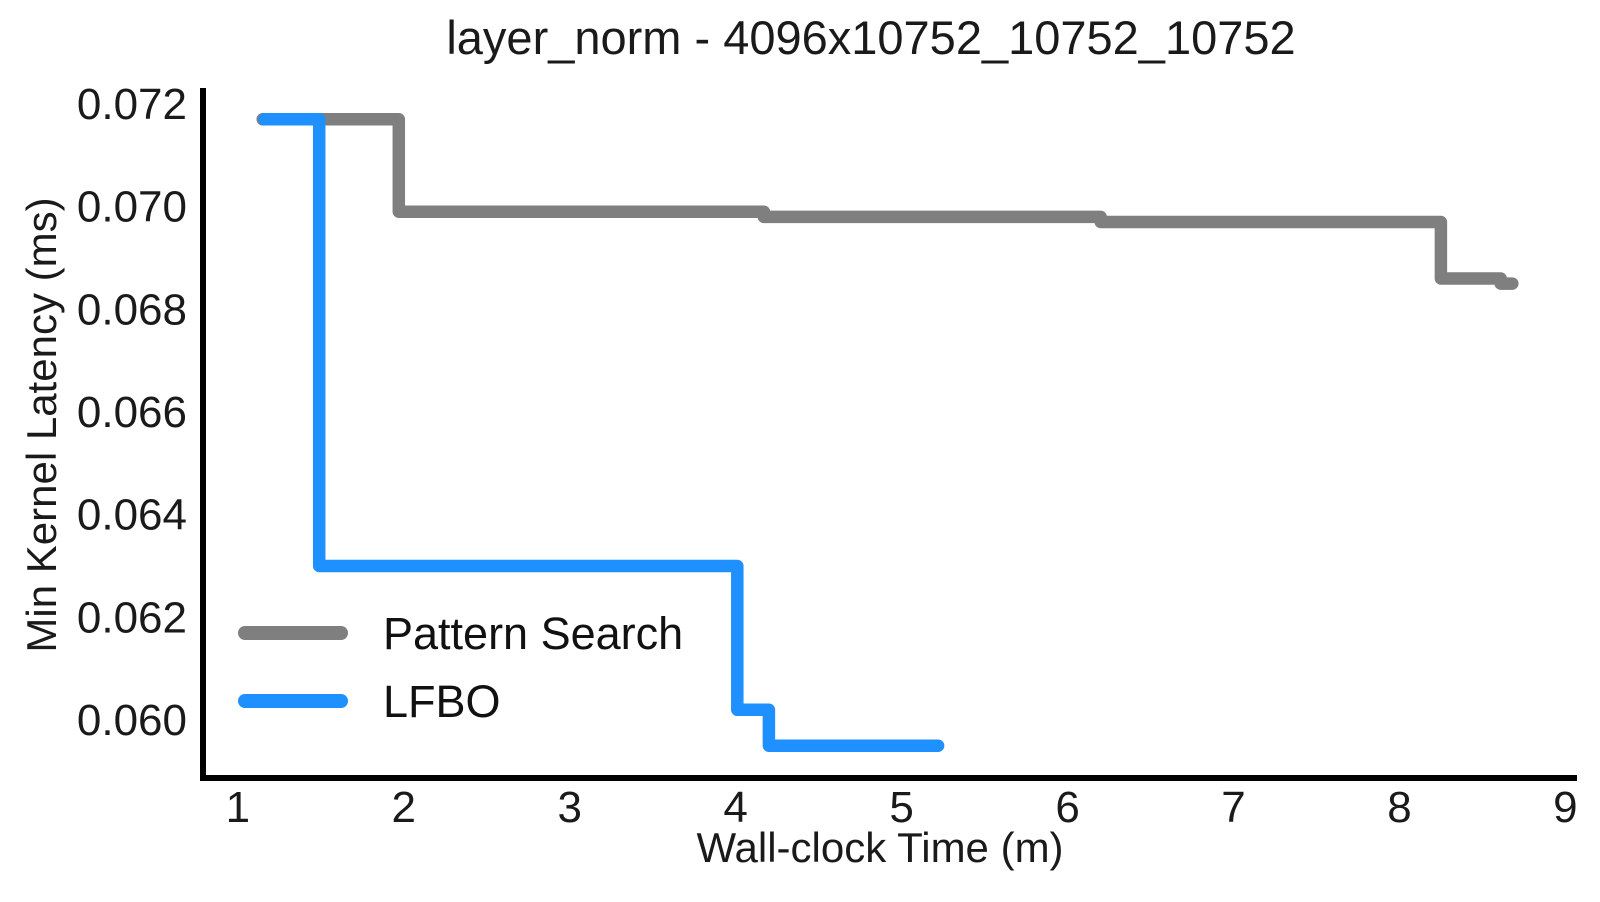 The width and height of the screenshot is (1600, 902). Describe the element at coordinates (404, 807) in the screenshot. I see `x-tick-label: 2` at that location.